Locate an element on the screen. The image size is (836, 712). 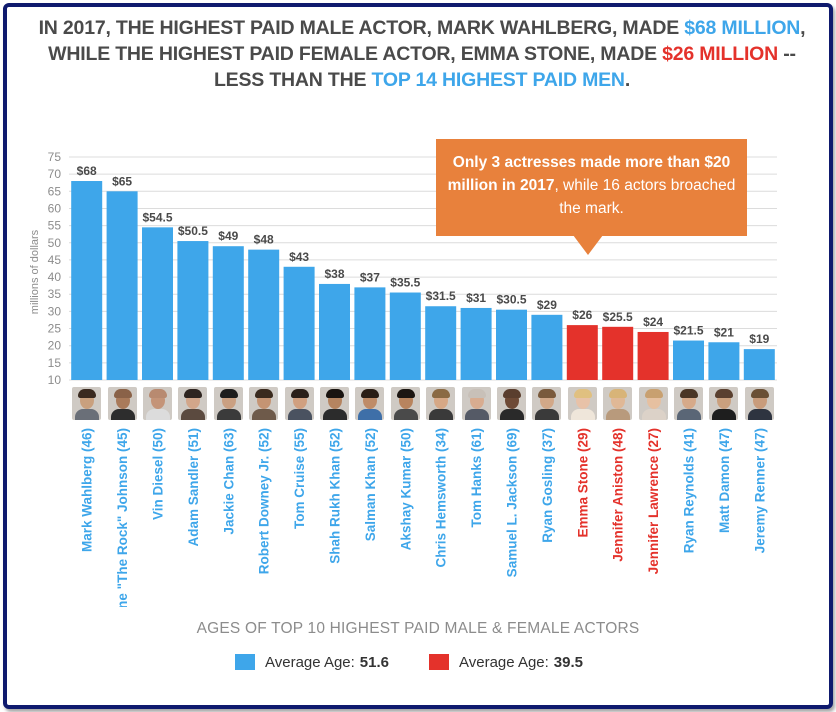
bar-value-label: $19 is located at coordinates (759, 339).